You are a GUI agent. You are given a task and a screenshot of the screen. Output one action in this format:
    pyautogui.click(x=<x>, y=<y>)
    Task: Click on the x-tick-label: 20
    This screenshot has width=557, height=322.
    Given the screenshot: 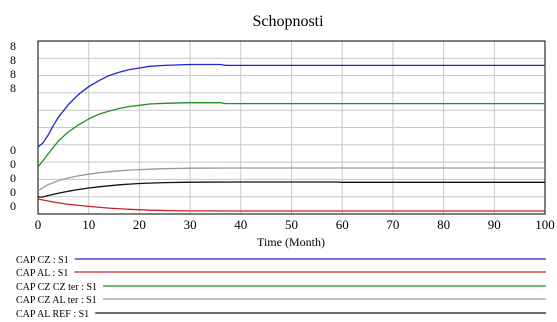 What is the action you would take?
    pyautogui.click(x=139, y=224)
    